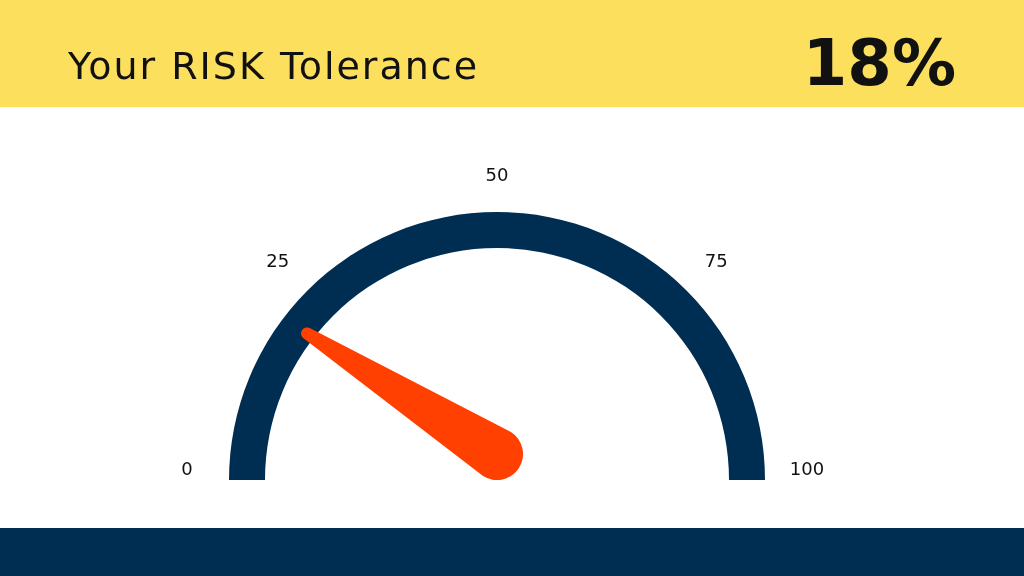 The height and width of the screenshot is (576, 1024). I want to click on text: 75, so click(716, 260).